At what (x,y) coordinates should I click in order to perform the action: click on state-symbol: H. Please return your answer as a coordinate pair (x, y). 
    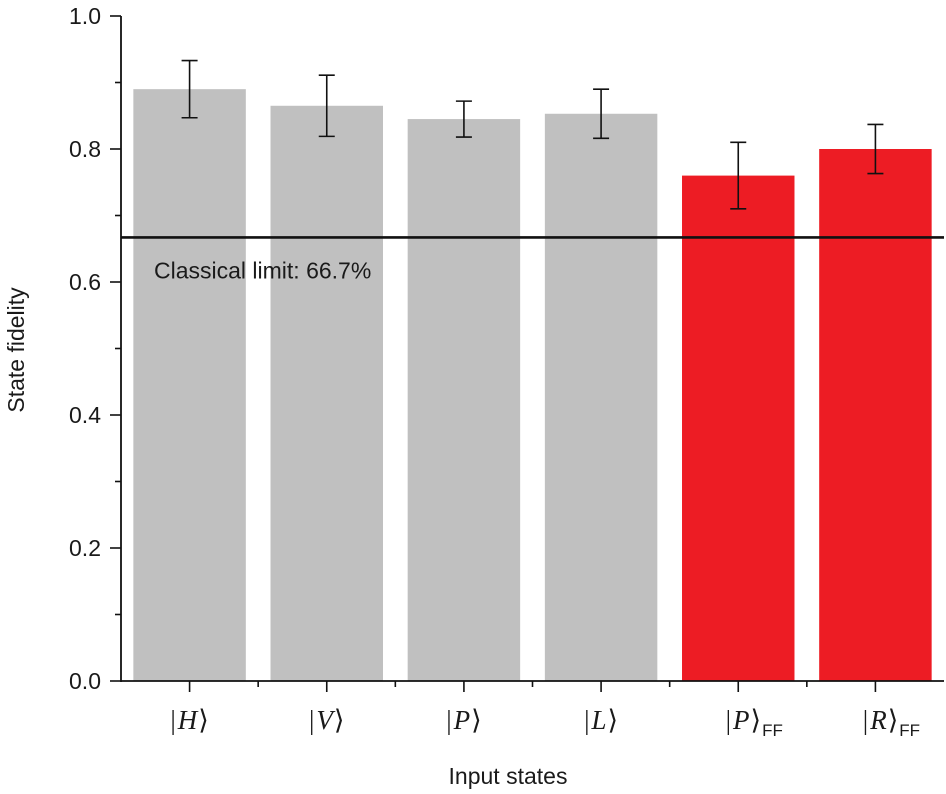
    Looking at the image, I should click on (188, 720).